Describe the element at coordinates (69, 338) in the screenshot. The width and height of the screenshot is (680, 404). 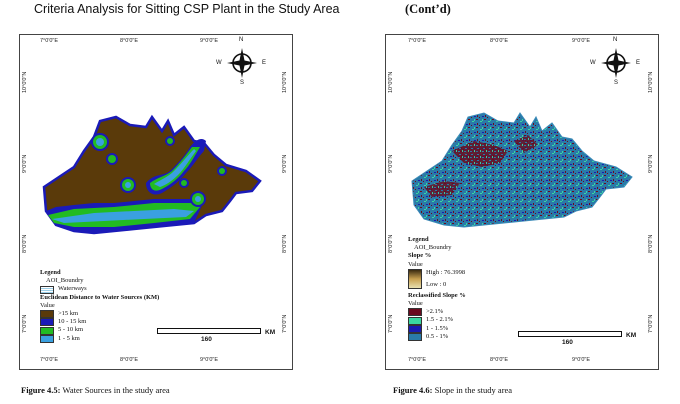
I see `class-label: 1 - 5 km` at that location.